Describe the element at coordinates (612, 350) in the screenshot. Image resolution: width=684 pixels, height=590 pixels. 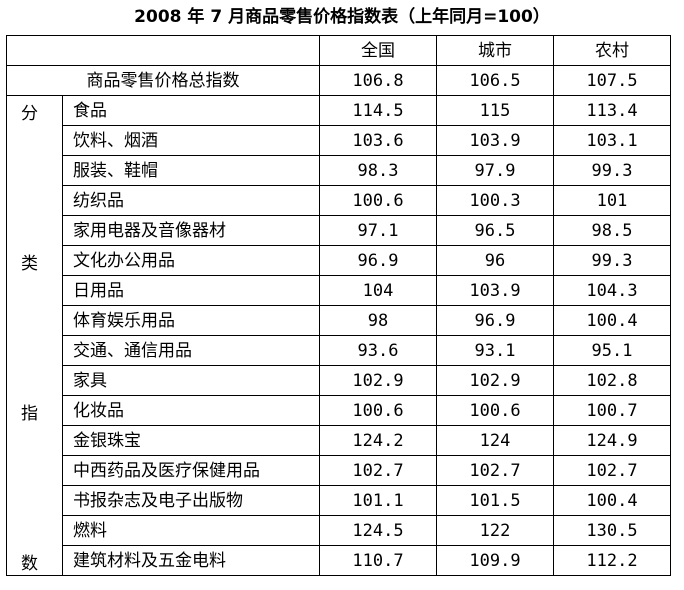
I see `value-rural: 95.1` at that location.